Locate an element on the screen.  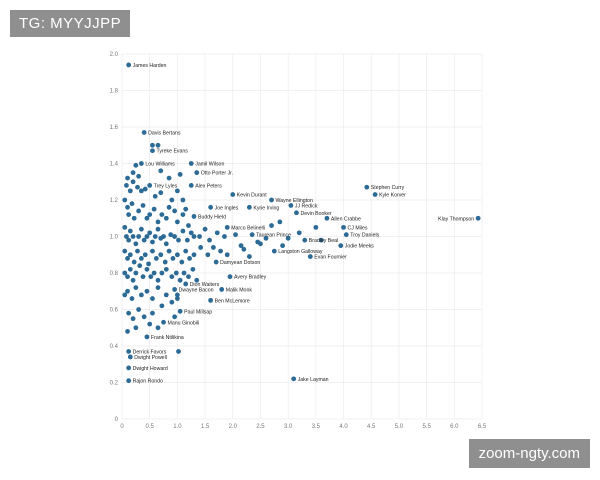
point-label: Jake Layman is located at coordinates (313, 380).